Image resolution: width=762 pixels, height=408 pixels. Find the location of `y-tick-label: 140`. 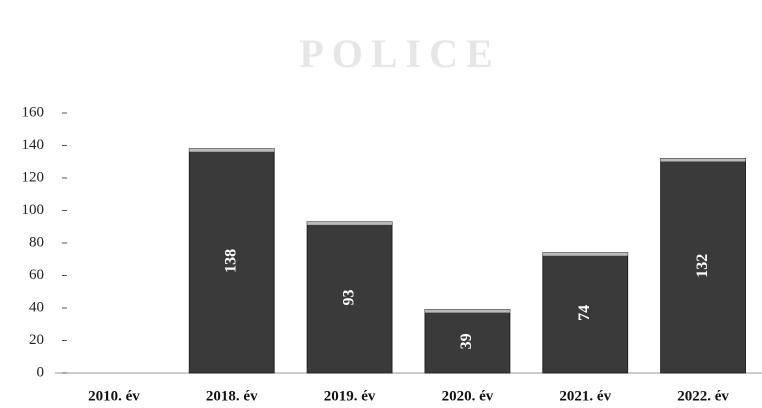

y-tick-label: 140 is located at coordinates (33, 145).